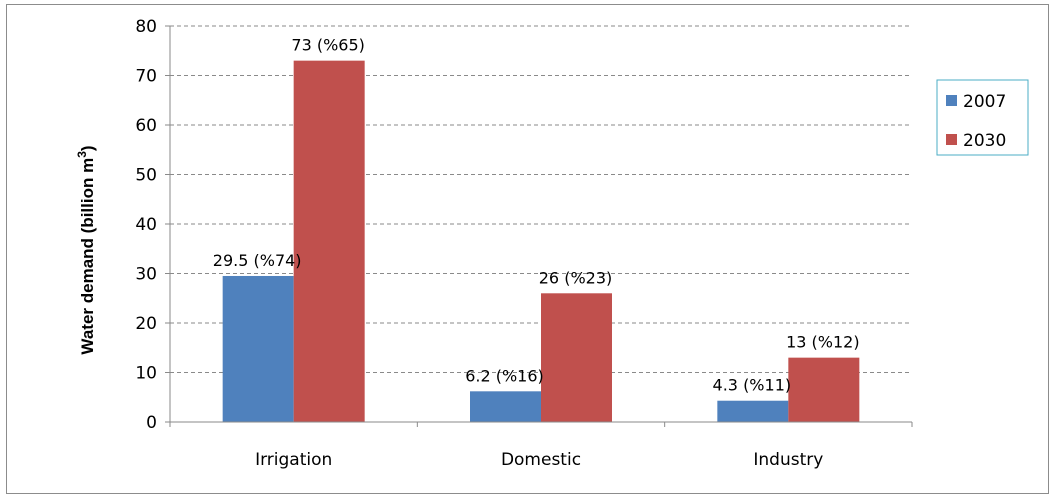 This screenshot has width=1057, height=500. What do you see at coordinates (146, 324) in the screenshot?
I see `y-tick-label: 20` at bounding box center [146, 324].